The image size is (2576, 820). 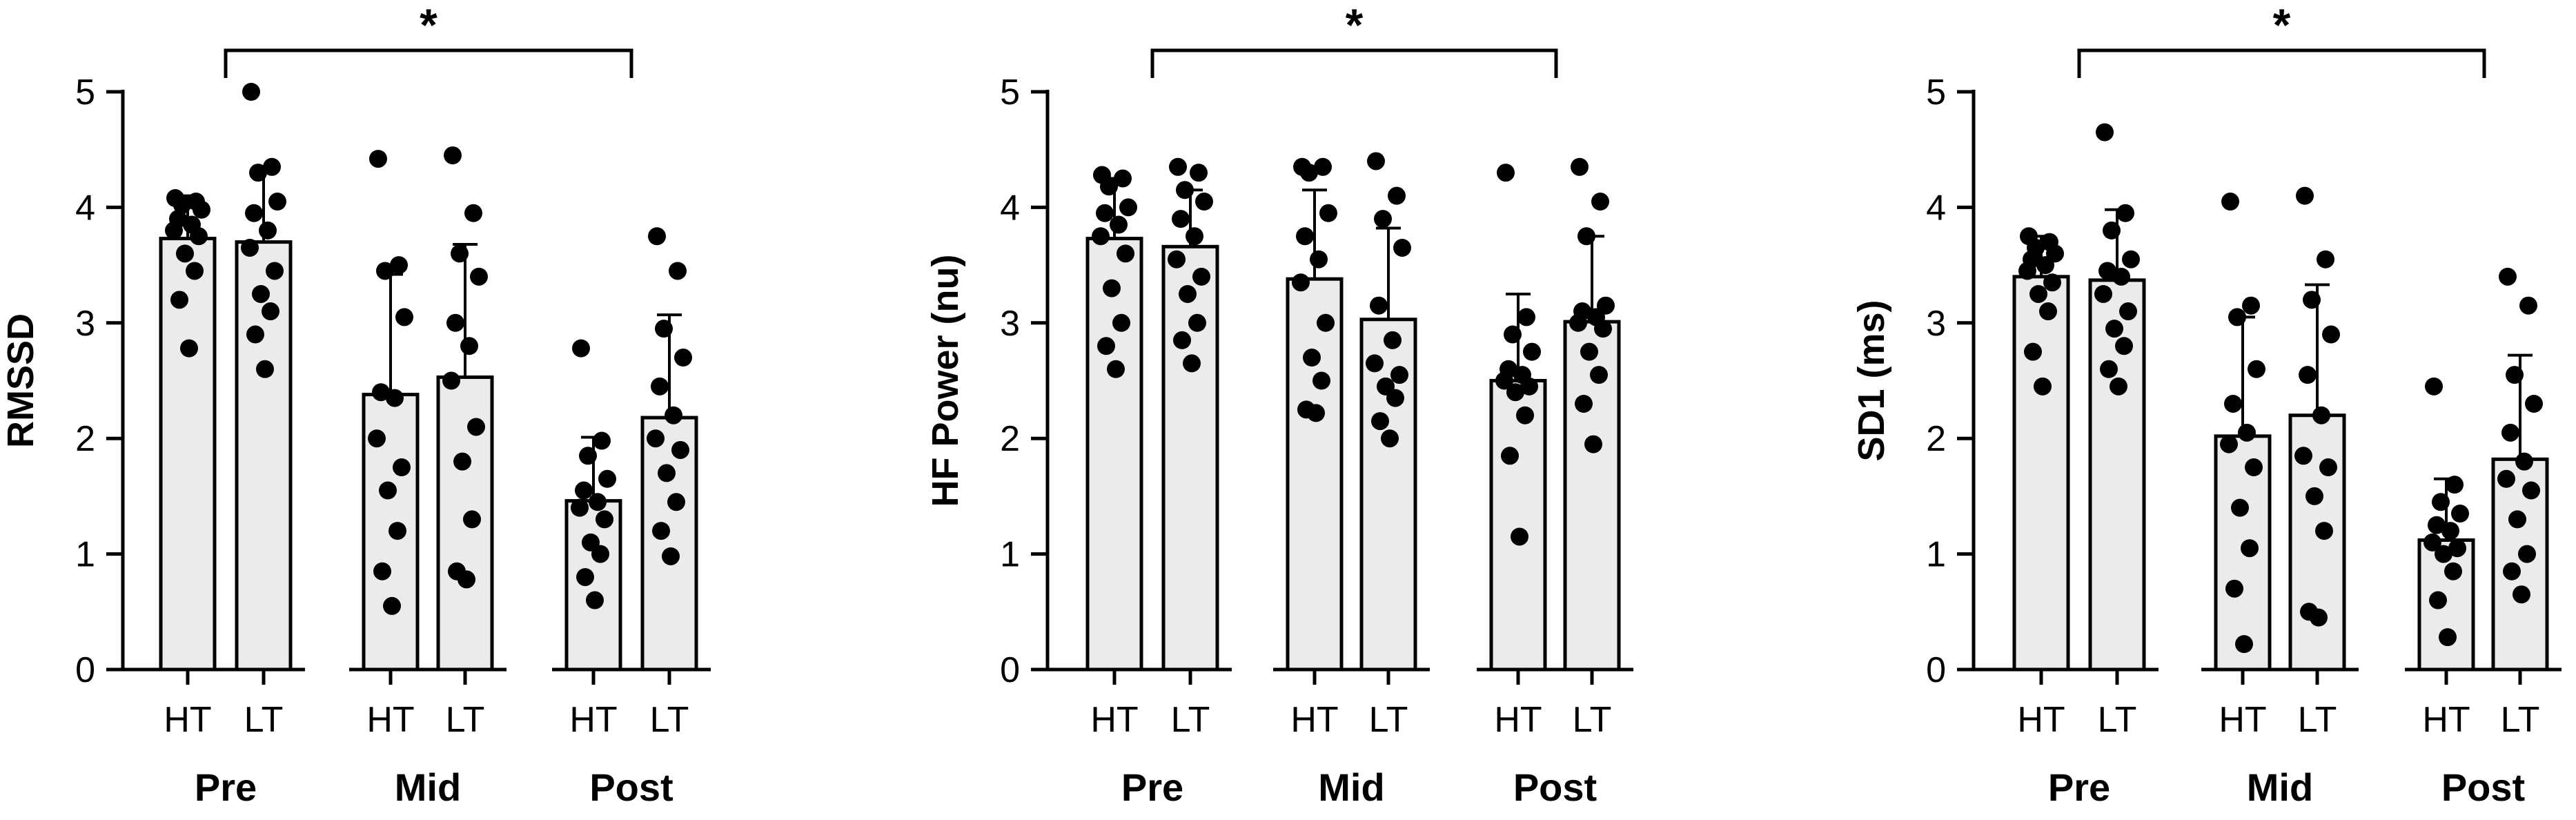 I want to click on group-label: Post, so click(x=1555, y=787).